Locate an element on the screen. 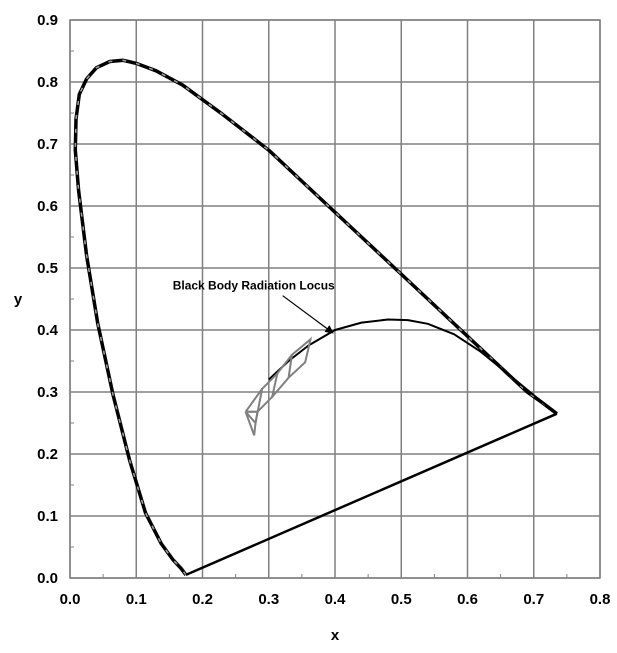 The width and height of the screenshot is (617, 653). x-tick-label: 0.5 is located at coordinates (401, 599).